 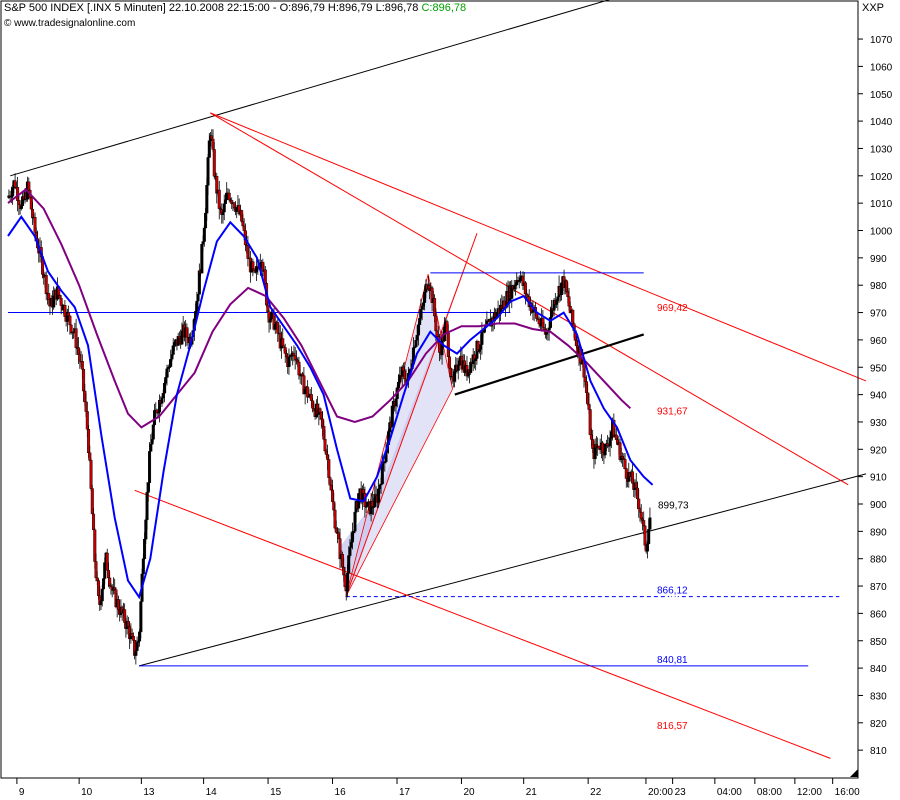 What do you see at coordinates (878, 532) in the screenshot?
I see `y-tick-label: 890` at bounding box center [878, 532].